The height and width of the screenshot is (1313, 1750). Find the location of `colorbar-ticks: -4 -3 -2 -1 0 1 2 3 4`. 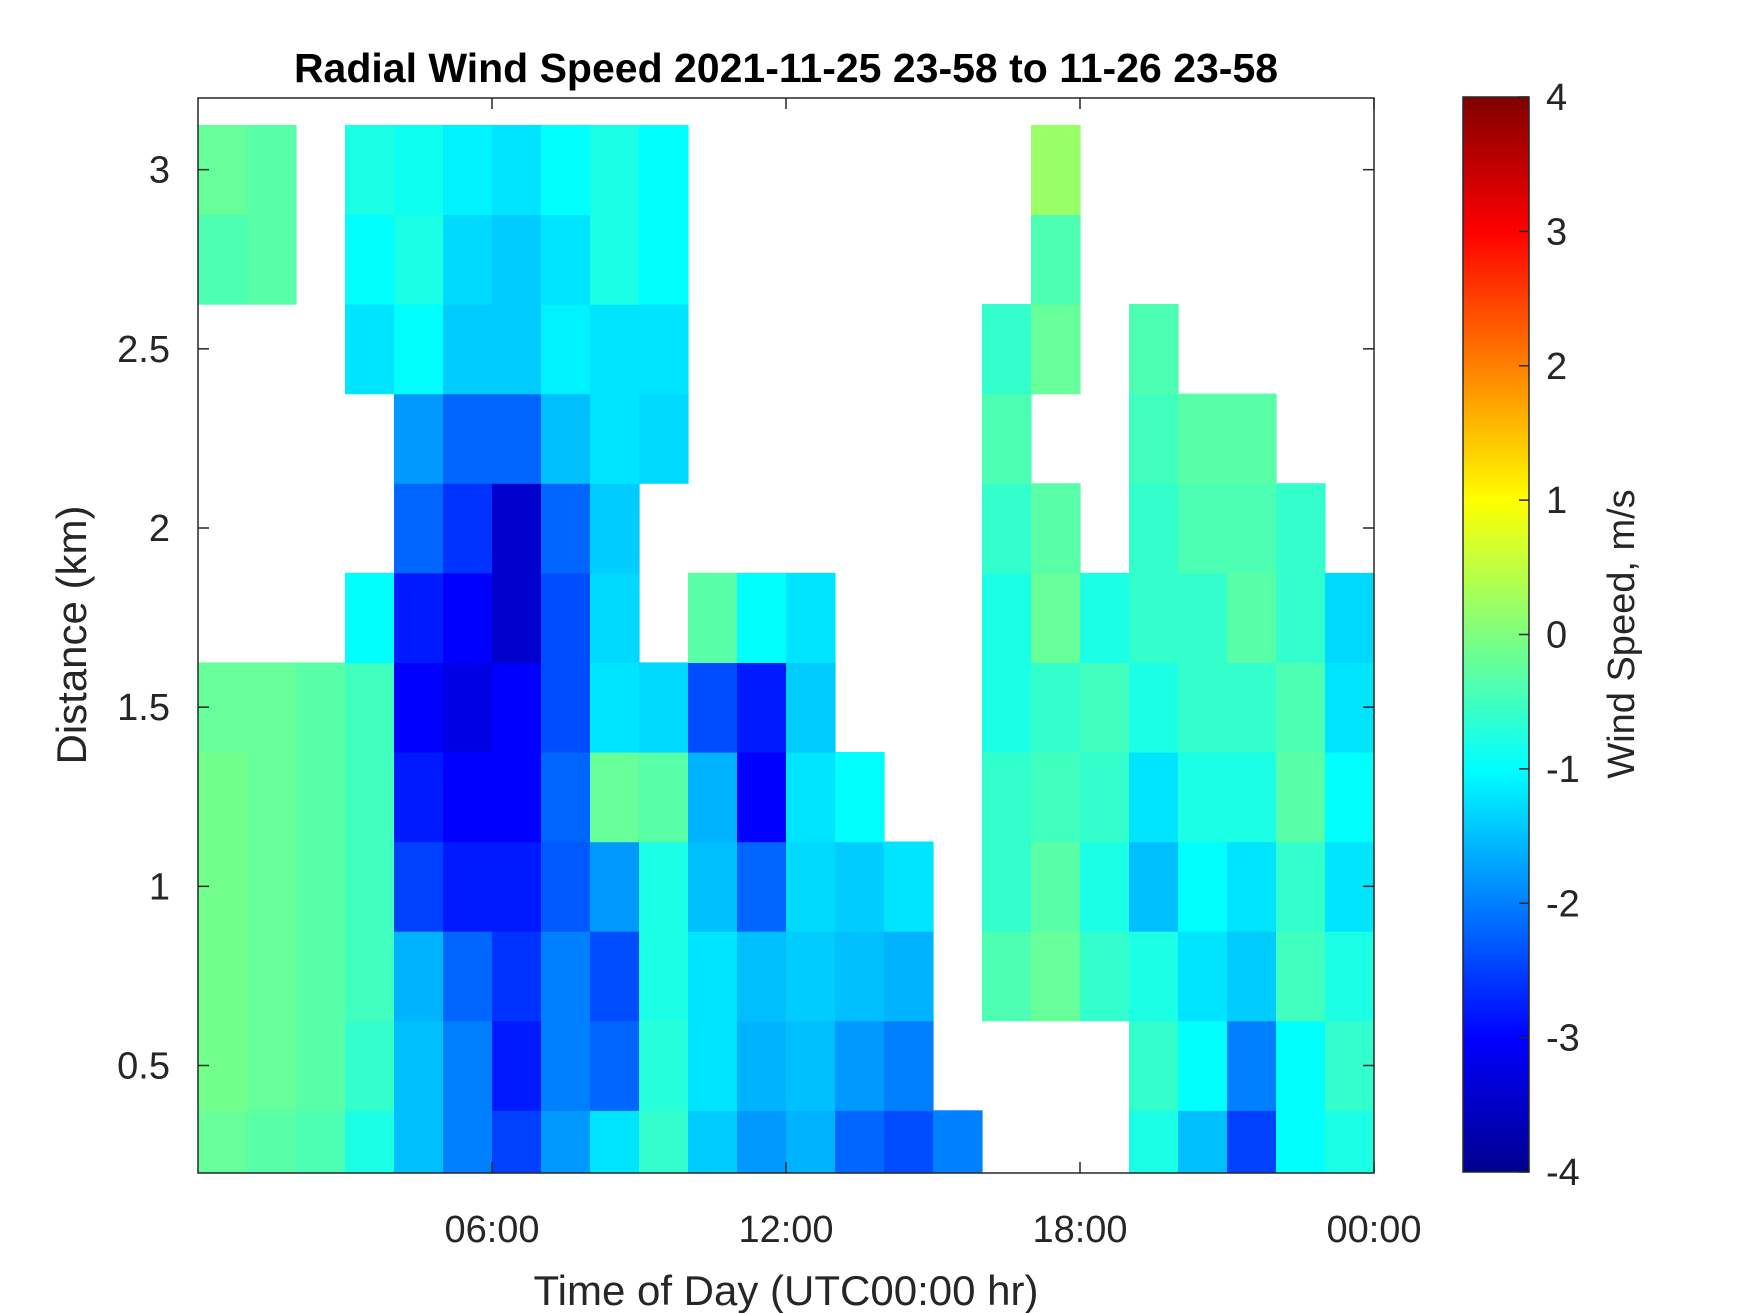

colorbar-ticks: -4 -3 -2 -1 0 1 2 3 4 is located at coordinates (1549, 635).